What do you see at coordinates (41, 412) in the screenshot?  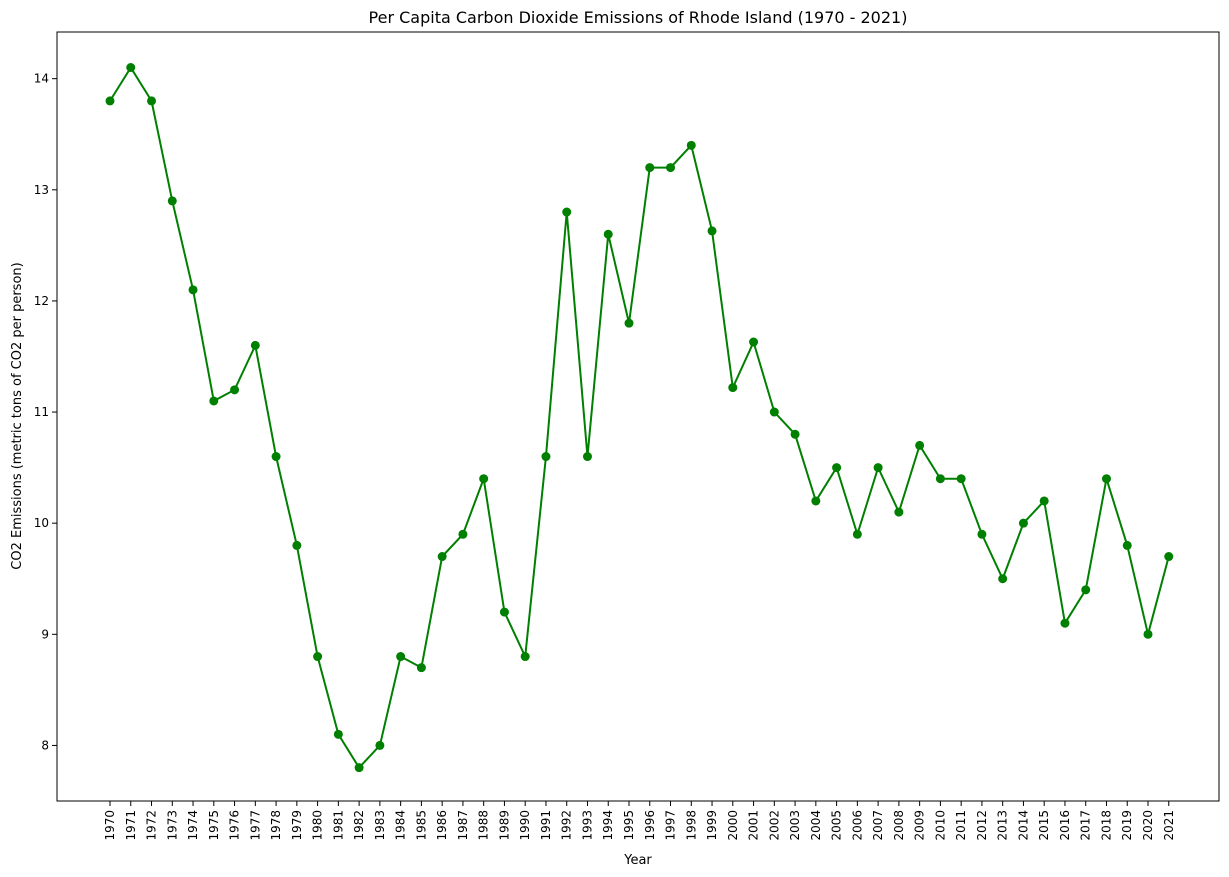 I see `y-tick-label: 11` at bounding box center [41, 412].